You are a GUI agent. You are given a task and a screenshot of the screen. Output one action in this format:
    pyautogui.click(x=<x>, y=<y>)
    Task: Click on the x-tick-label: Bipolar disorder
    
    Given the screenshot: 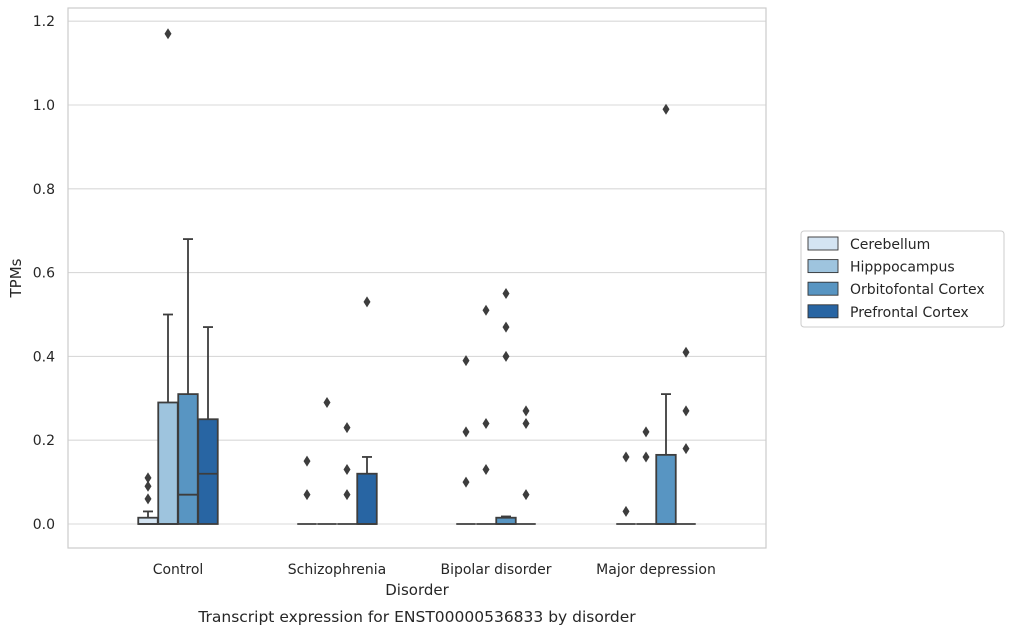 What is the action you would take?
    pyautogui.click(x=495, y=570)
    